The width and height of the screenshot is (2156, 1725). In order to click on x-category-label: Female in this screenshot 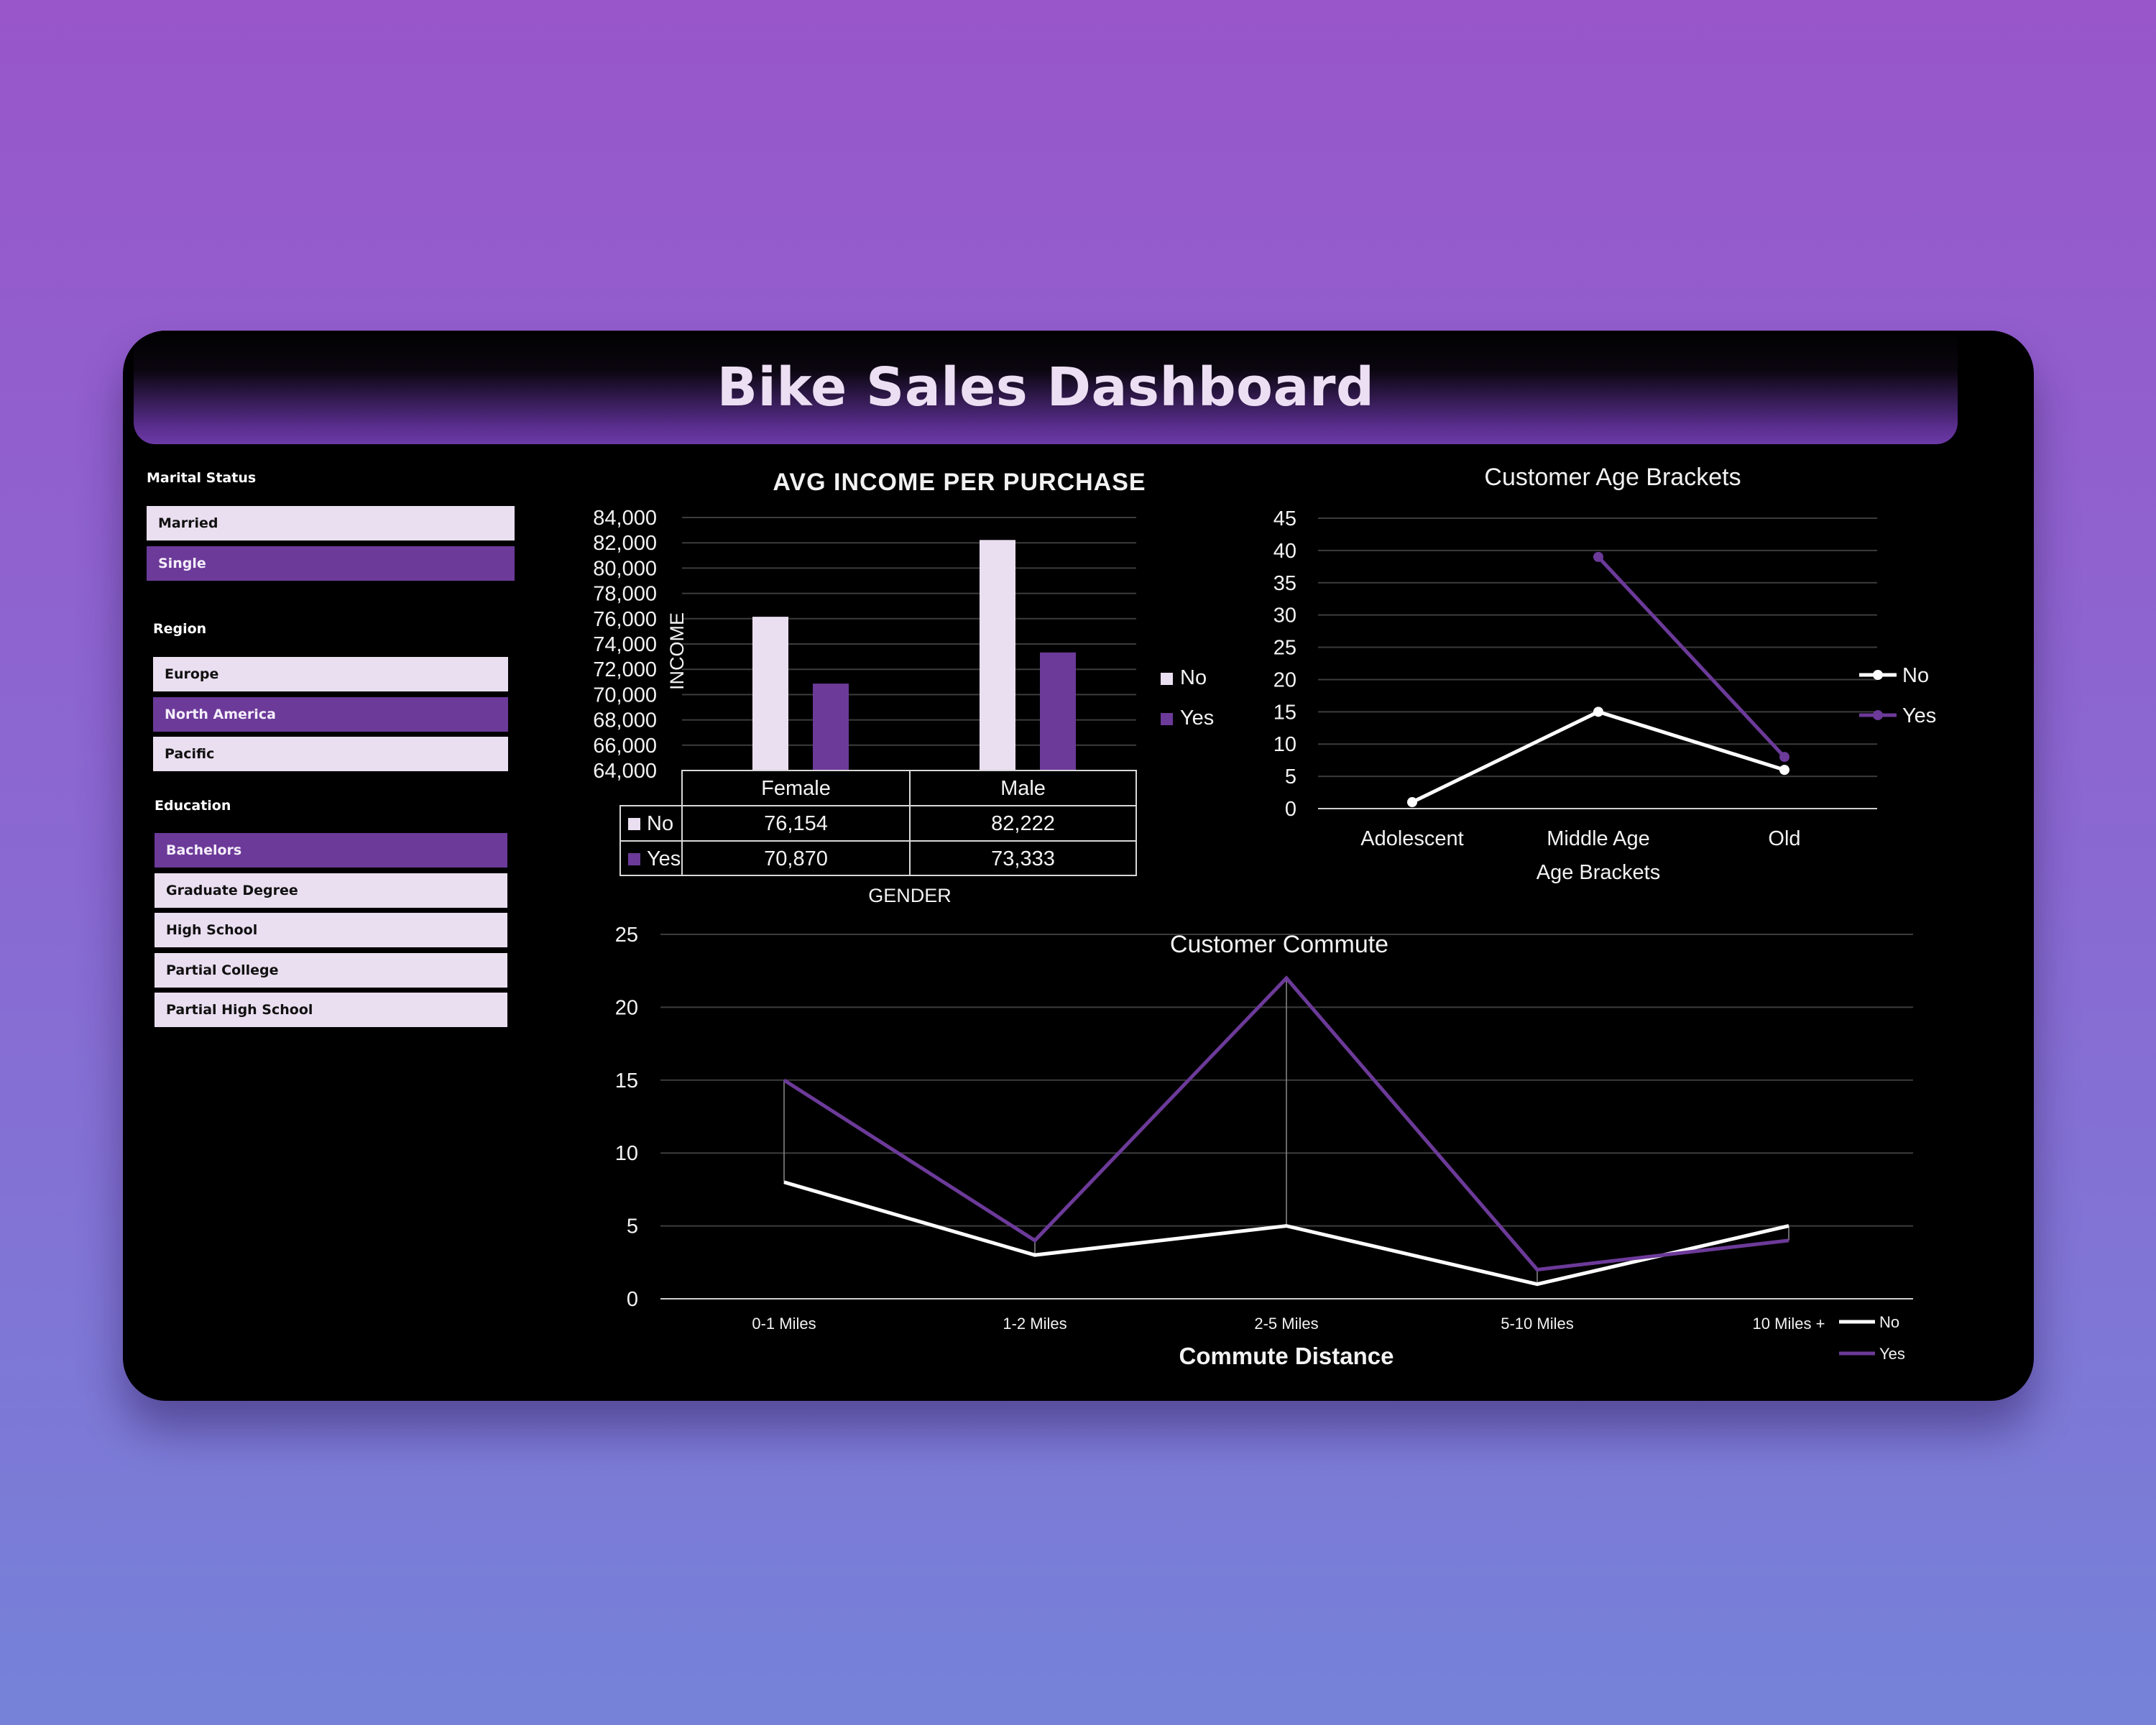, I will do `click(796, 788)`.